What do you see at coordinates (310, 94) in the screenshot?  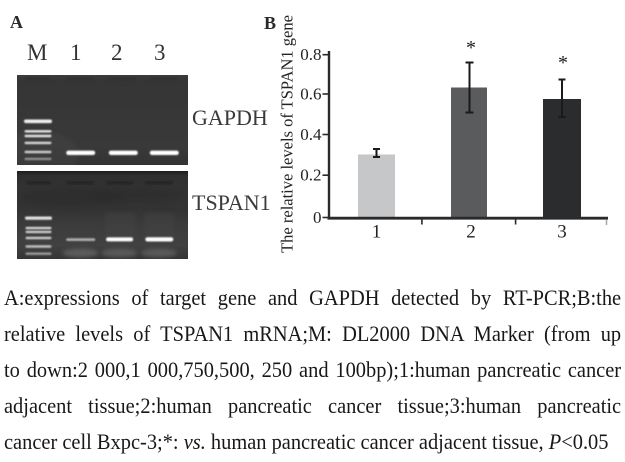 I see `svg-text: 0.6` at bounding box center [310, 94].